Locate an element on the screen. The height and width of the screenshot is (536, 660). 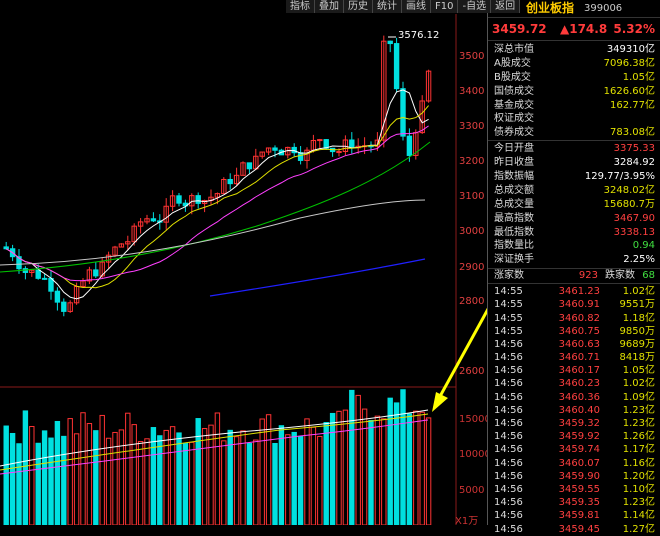
annotation-arrow-head is located at coordinates (440, 402).